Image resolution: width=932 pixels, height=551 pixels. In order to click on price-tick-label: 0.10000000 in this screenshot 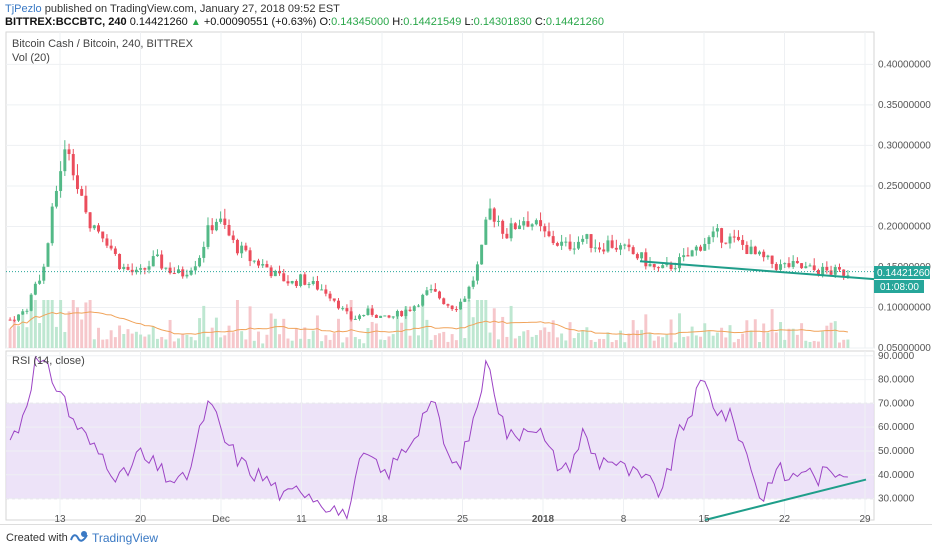, I will do `click(904, 307)`.